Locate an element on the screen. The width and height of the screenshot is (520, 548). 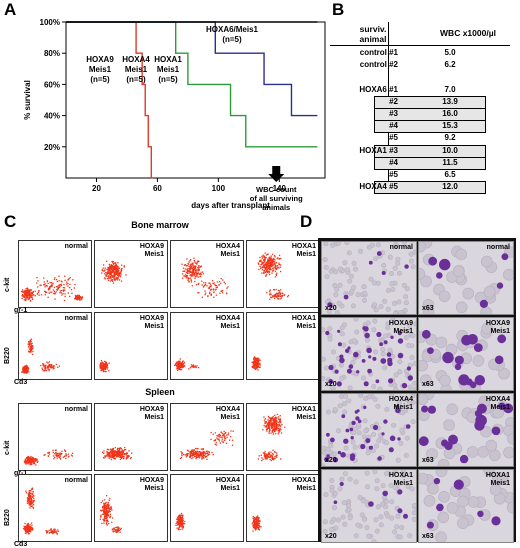
facs-plot-label: HOXA4 Meis1 is located at coordinates (227, 322).